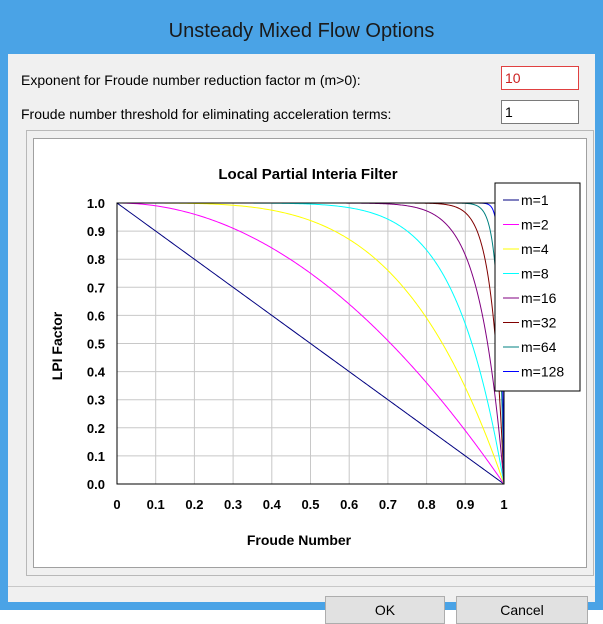 The width and height of the screenshot is (603, 624). I want to click on y-axis-ticks: 0.0 0.1 0.2 0.3 0.4 0.5 0.6 0.7 0.8 0.9 1.0, so click(96, 344).